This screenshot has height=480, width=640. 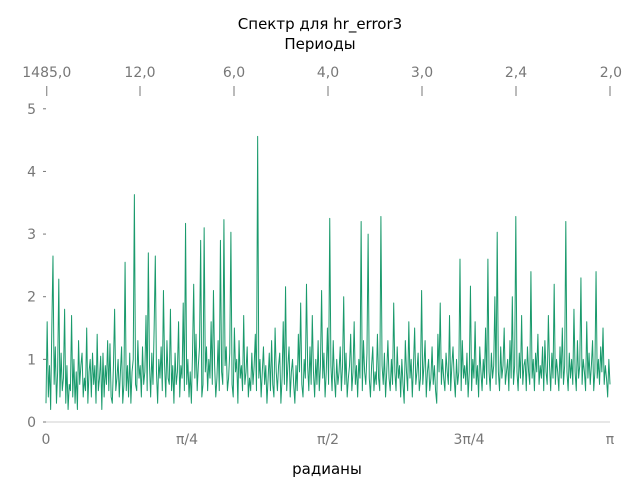 I want to click on top-tick-label: 1485,0, so click(x=46, y=73).